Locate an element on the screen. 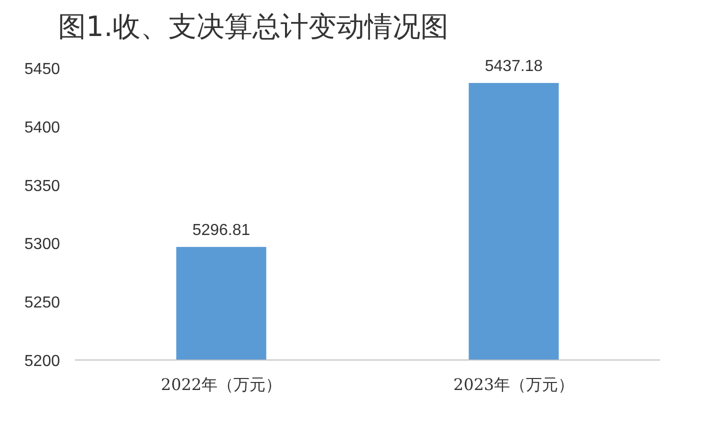 The height and width of the screenshot is (433, 714). x-tick-label: 2022年（万元） is located at coordinates (221, 384).